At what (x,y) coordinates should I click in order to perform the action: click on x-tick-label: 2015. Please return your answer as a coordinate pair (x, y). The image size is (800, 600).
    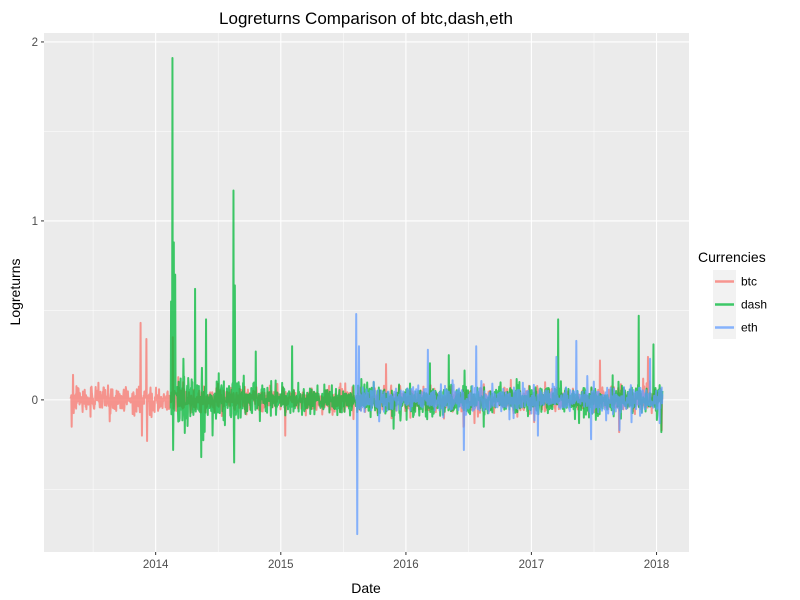
    Looking at the image, I should click on (281, 565).